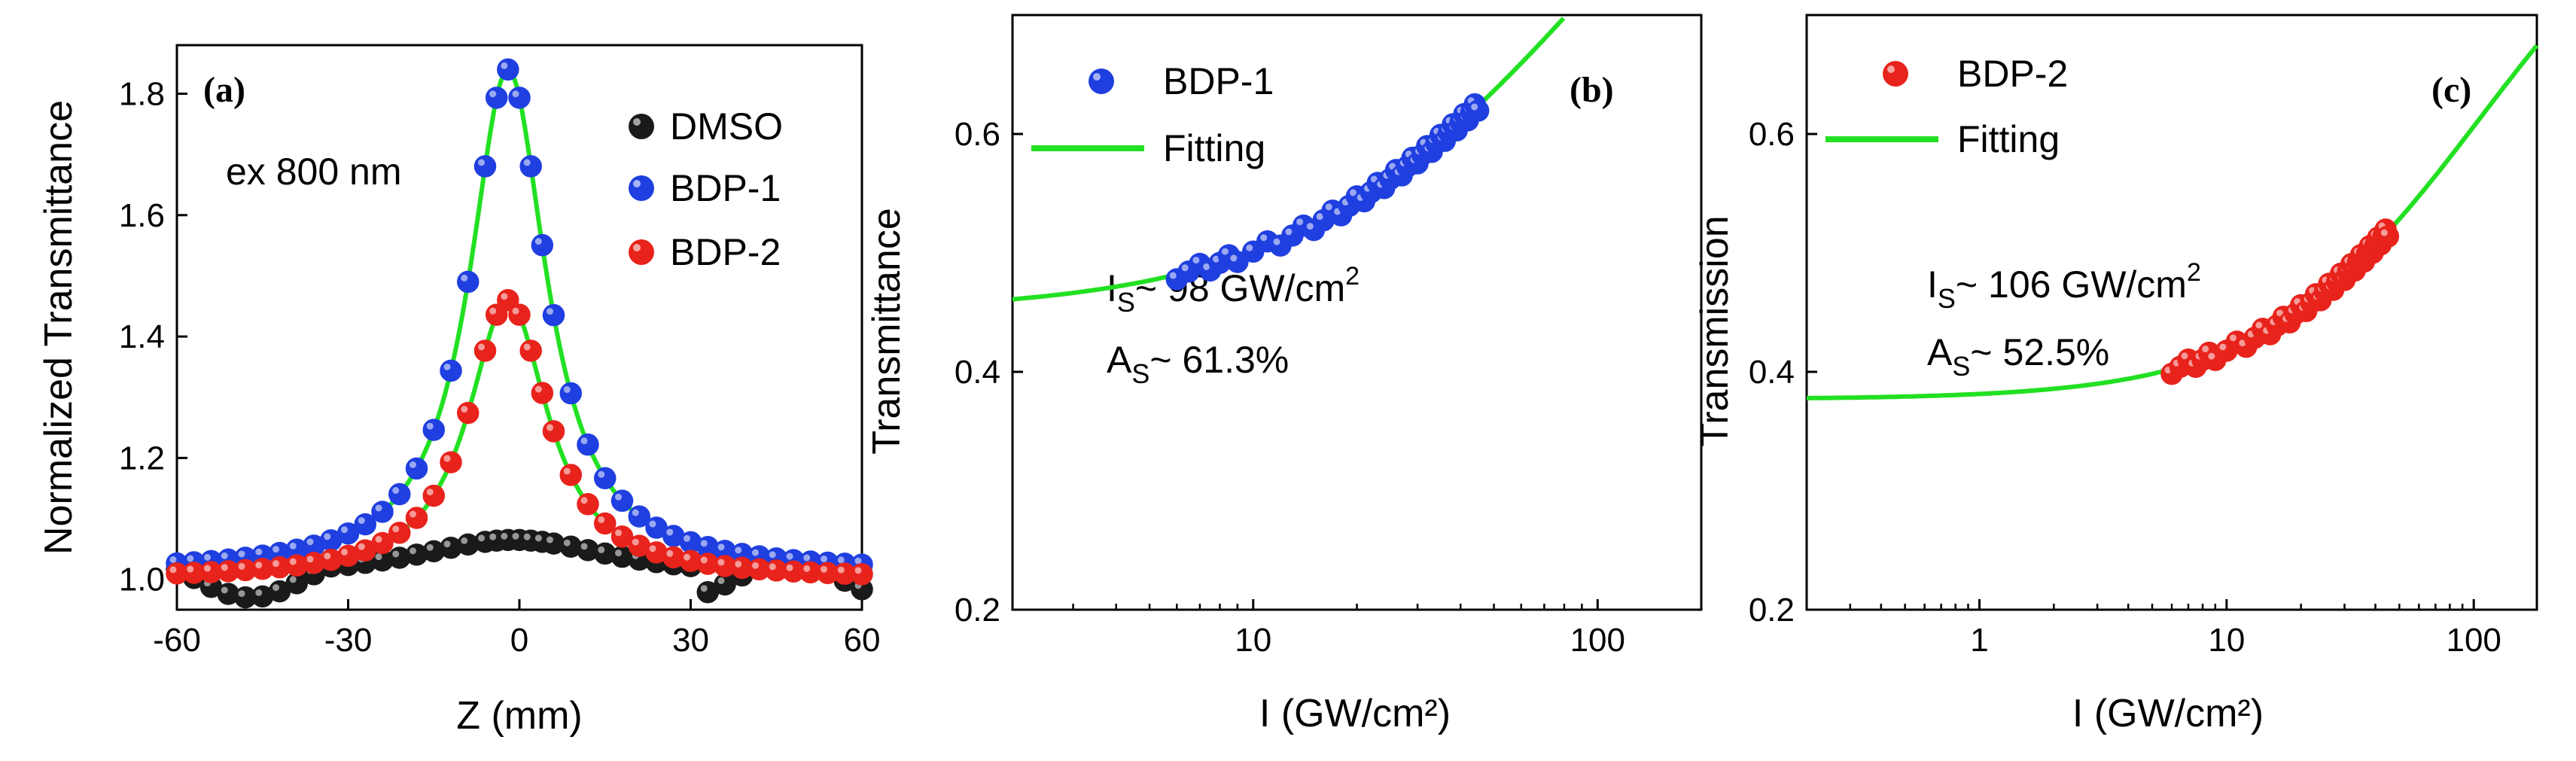 The image size is (2576, 761). I want to click on panel-c-label: (c), so click(2451, 90).